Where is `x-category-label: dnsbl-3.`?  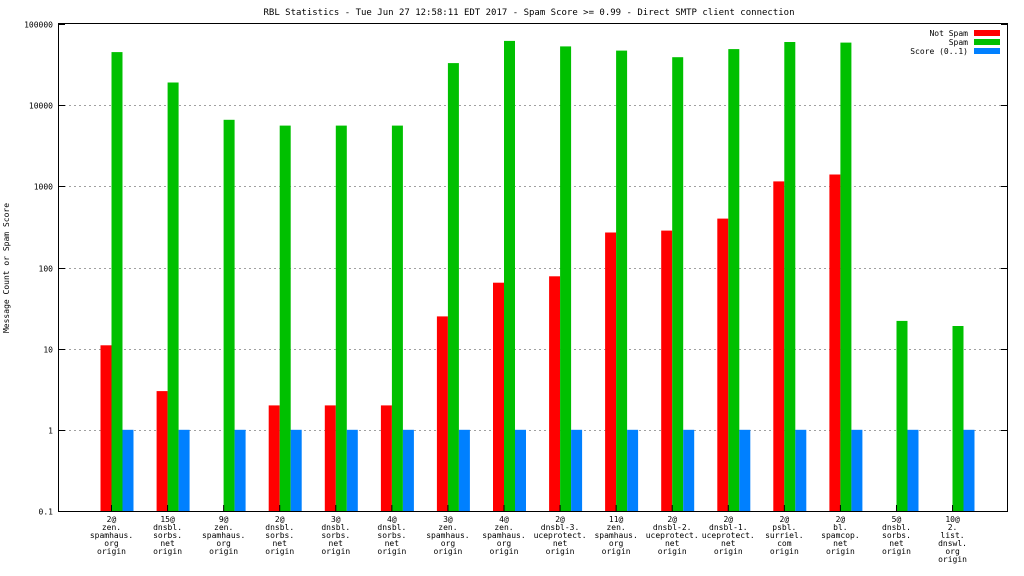 x-category-label: dnsbl-3. is located at coordinates (560, 527).